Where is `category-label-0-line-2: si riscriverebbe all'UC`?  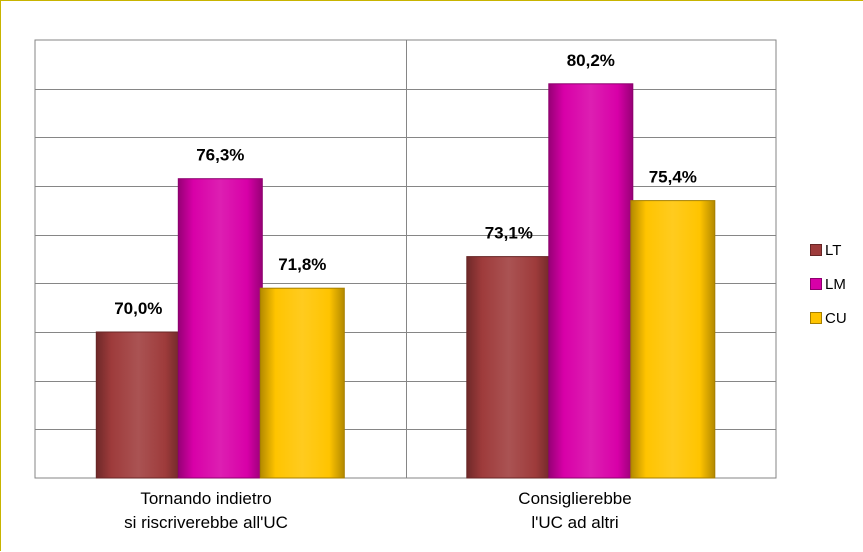 category-label-0-line-2: si riscriverebbe all'UC is located at coordinates (206, 523).